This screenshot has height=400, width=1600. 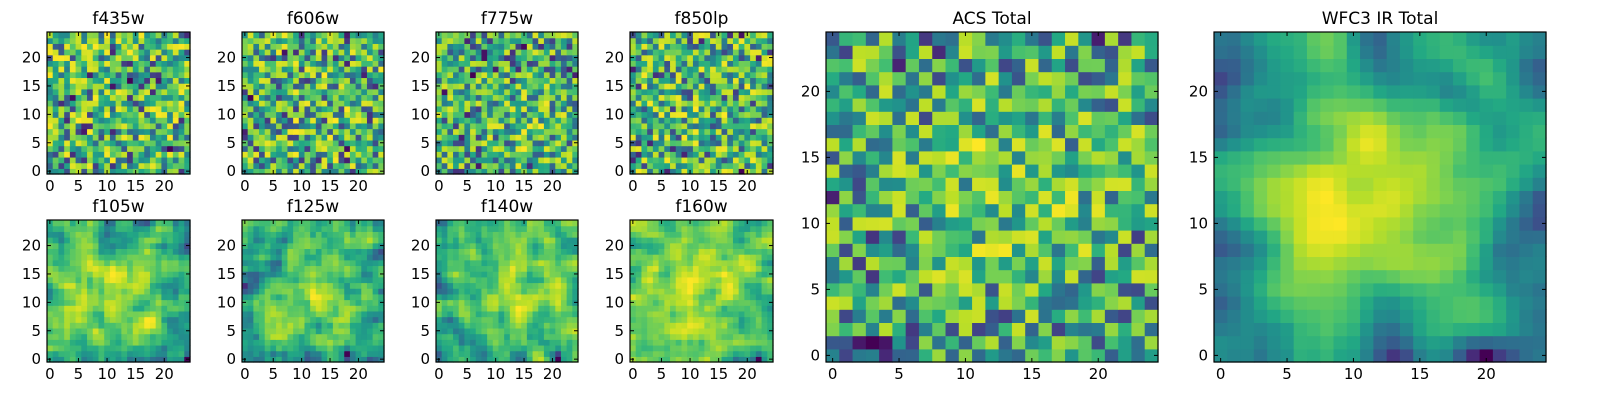 I want to click on y-tick-label: 20, so click(x=614, y=58).